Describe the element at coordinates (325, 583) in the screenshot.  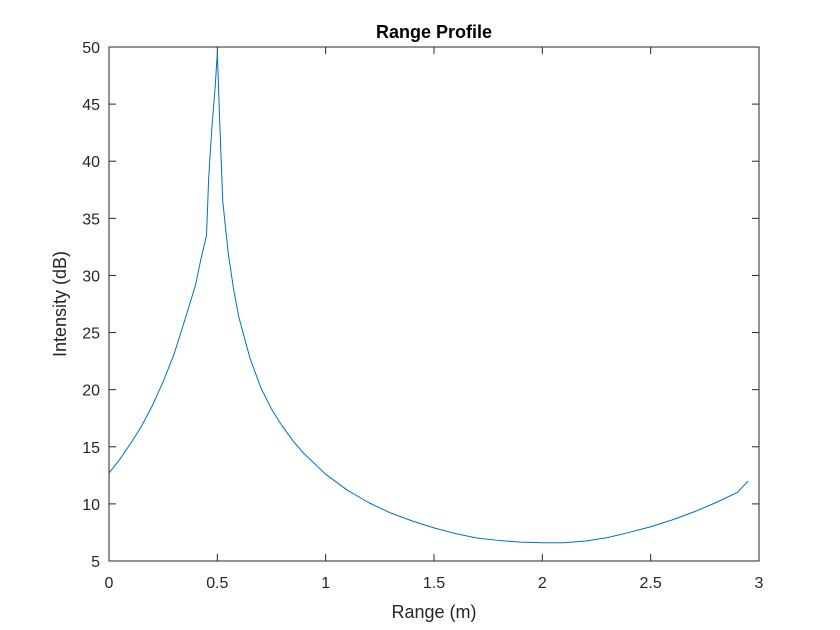
I see `x-tick-label: 1` at that location.